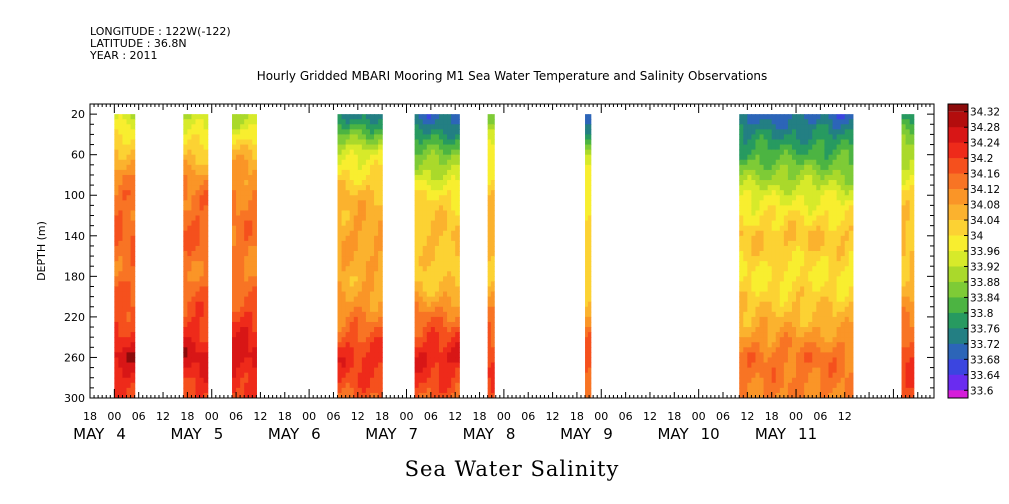  I want to click on colorbar-band, so click(958, 119).